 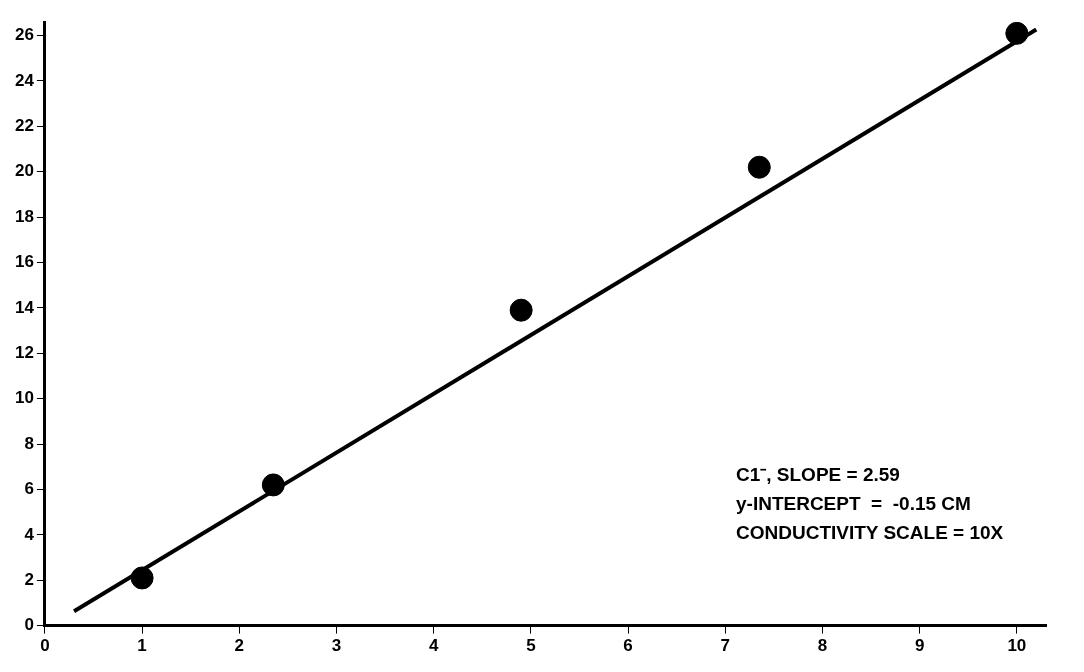 What do you see at coordinates (45, 646) in the screenshot?
I see `x-tick-label: 0` at bounding box center [45, 646].